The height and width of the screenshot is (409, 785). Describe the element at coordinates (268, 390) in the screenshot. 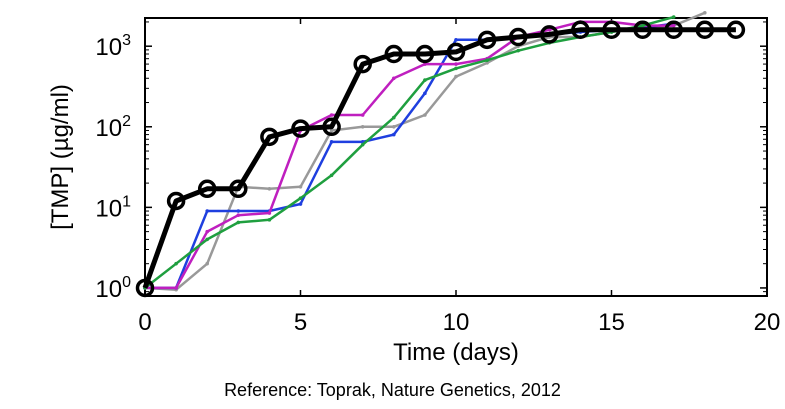

I see `reference-label: Reference:` at that location.